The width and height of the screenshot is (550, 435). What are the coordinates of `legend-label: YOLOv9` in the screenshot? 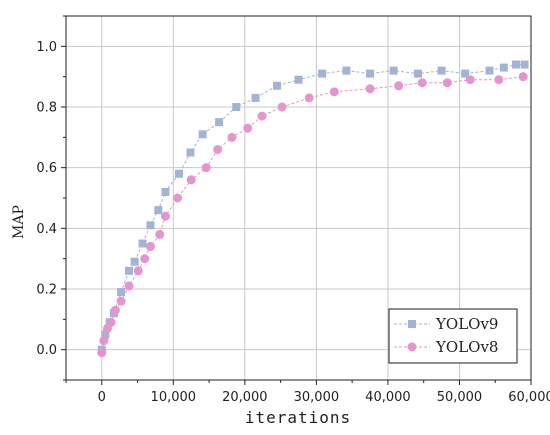 It's located at (466, 324).